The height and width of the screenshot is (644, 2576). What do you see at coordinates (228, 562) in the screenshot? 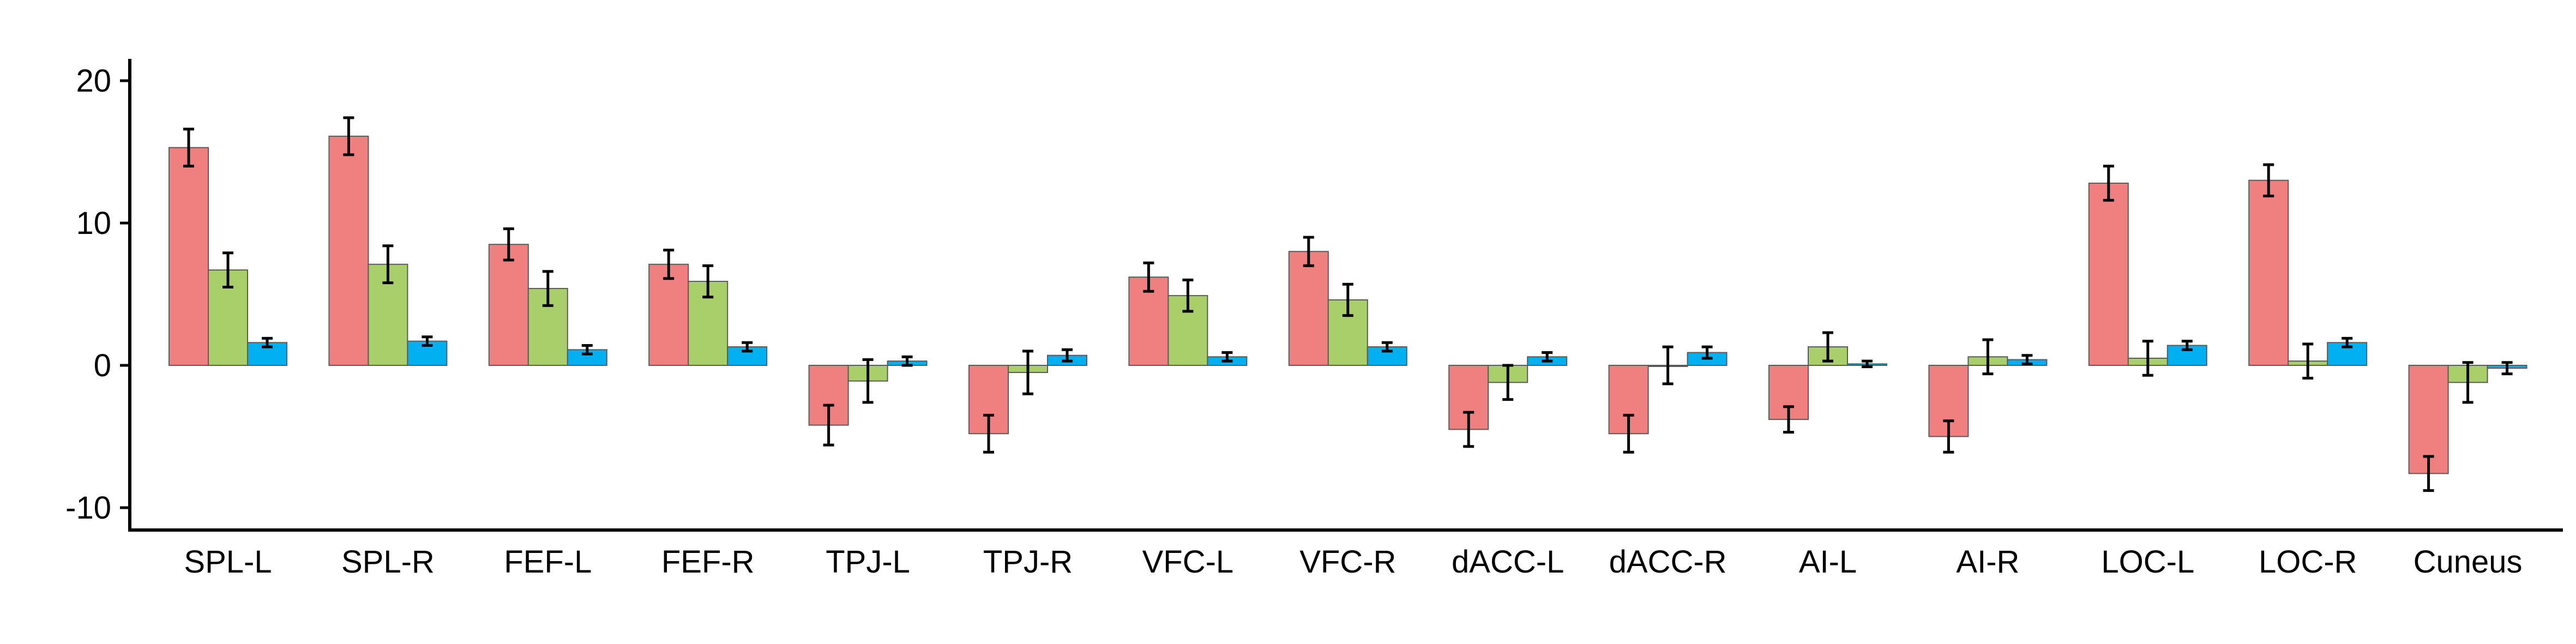
I see `x-tick-label-spl-l: SPL-L` at bounding box center [228, 562].